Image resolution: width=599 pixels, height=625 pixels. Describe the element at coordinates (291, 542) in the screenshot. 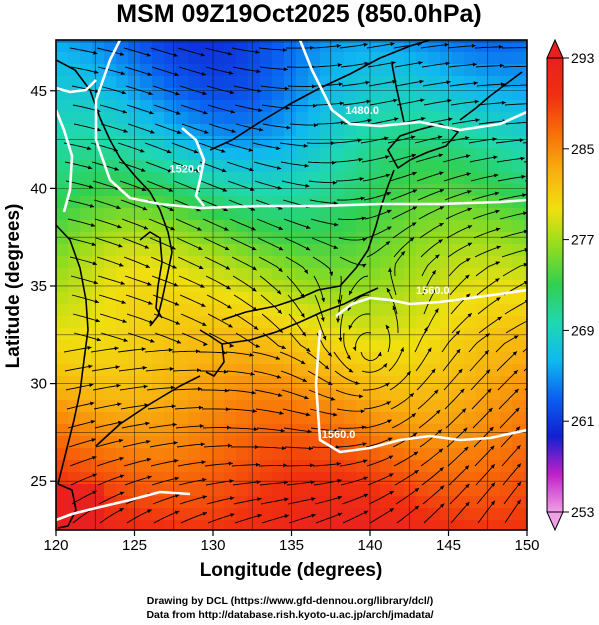

I see `x-axis-ticks: 120 125 130 135 140 145 150` at that location.